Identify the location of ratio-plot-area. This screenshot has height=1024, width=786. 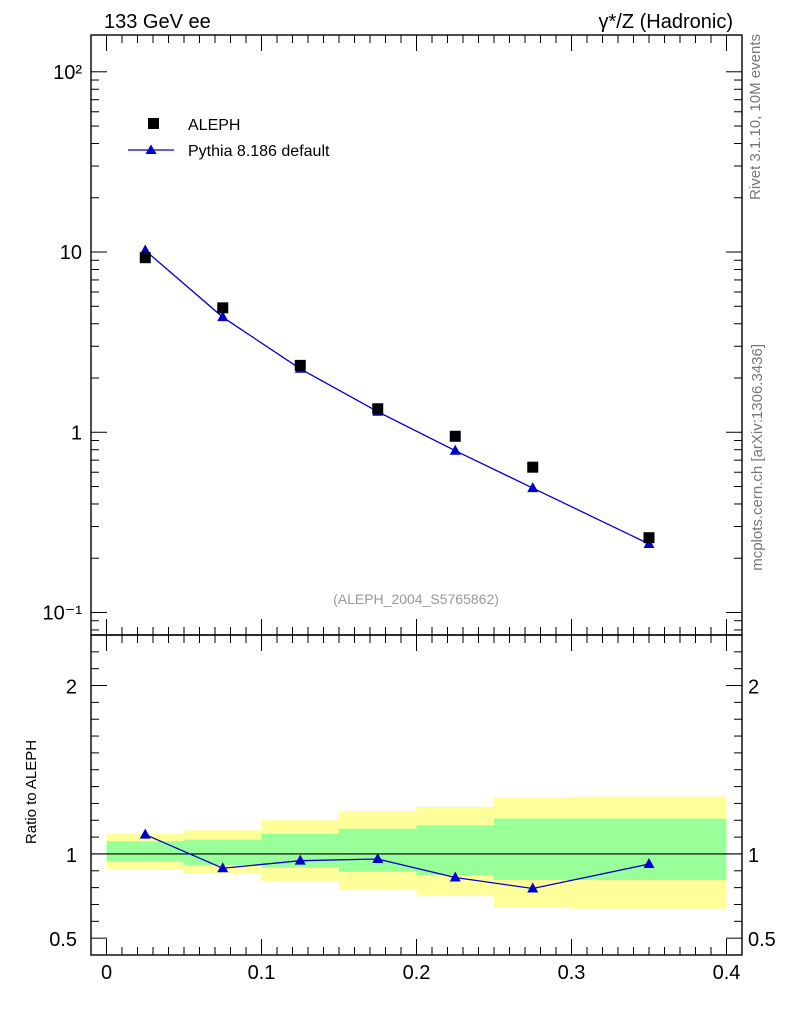
(397, 860).